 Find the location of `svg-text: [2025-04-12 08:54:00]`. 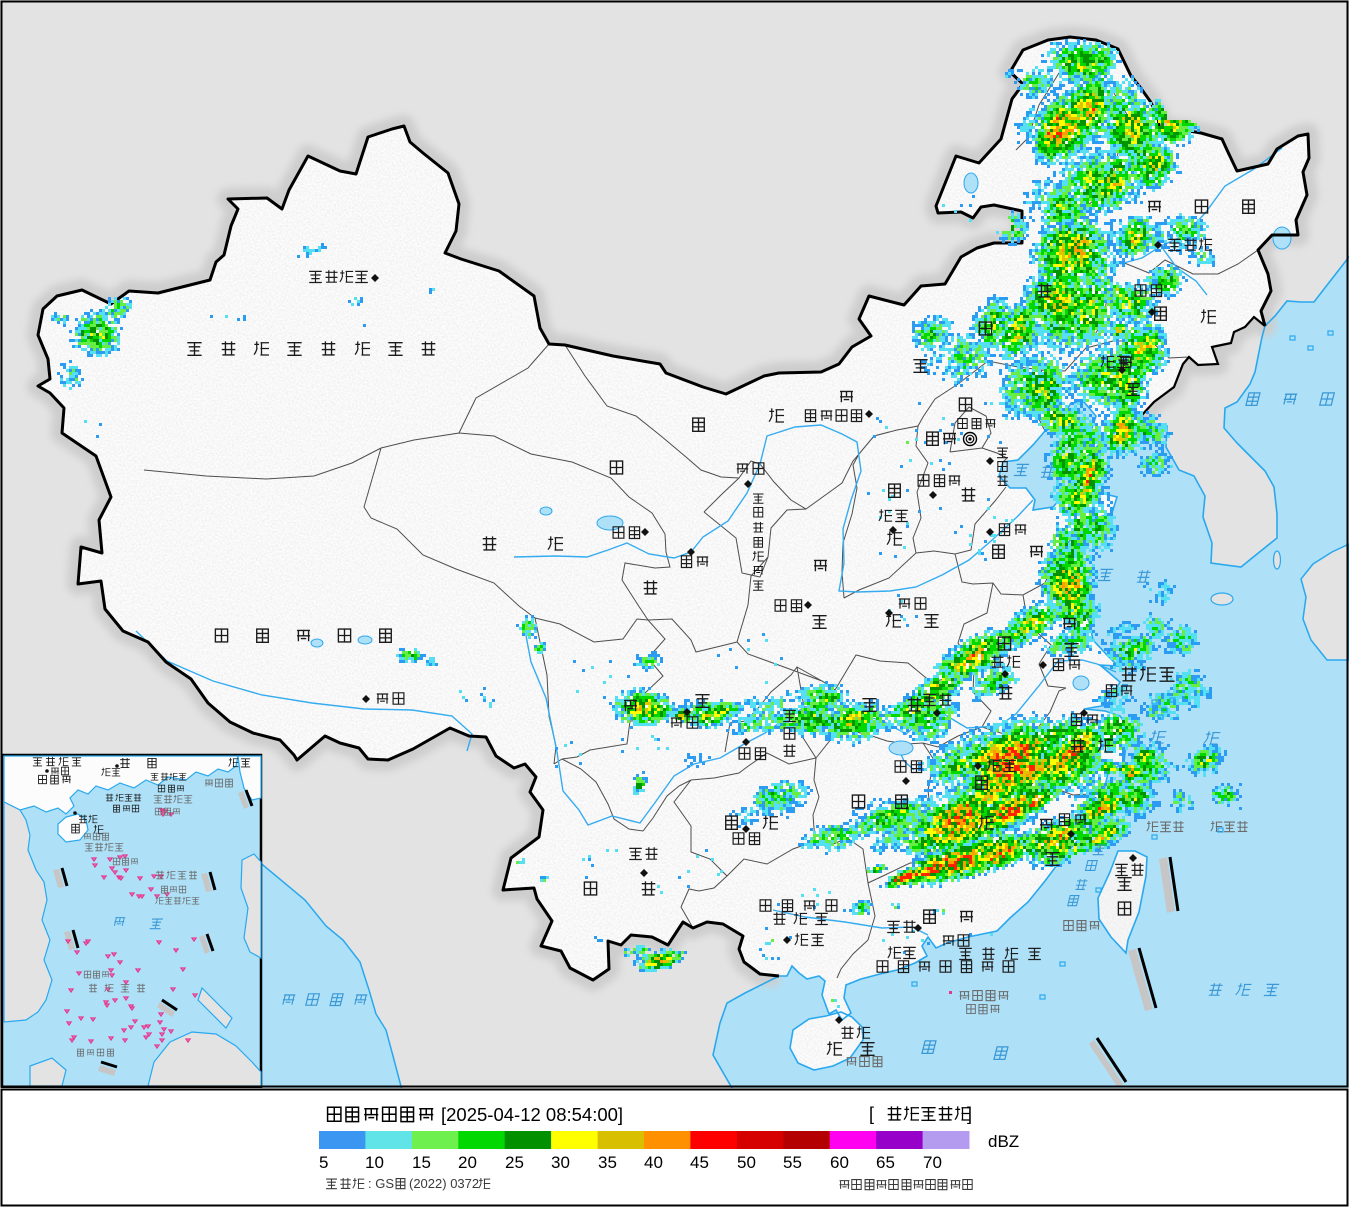

svg-text: [2025-04-12 08:54:00] is located at coordinates (532, 1114).